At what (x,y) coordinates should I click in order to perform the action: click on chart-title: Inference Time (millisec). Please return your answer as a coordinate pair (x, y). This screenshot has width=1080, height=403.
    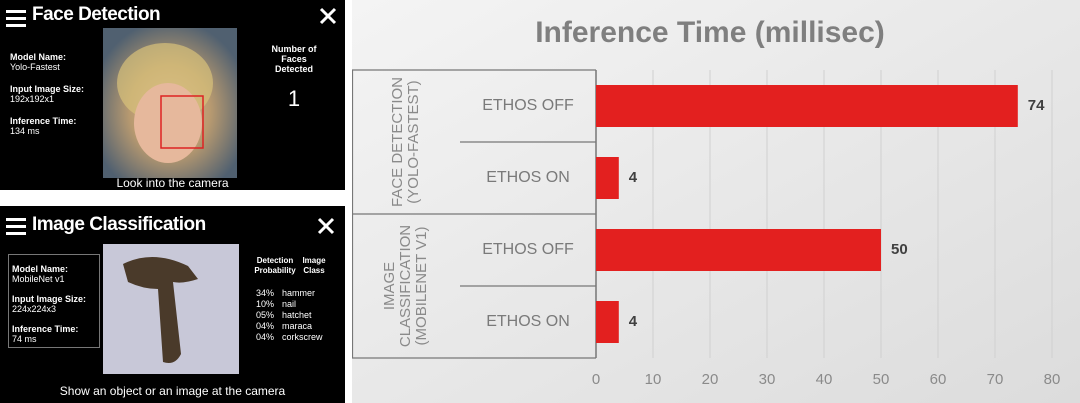
    Looking at the image, I should click on (710, 32).